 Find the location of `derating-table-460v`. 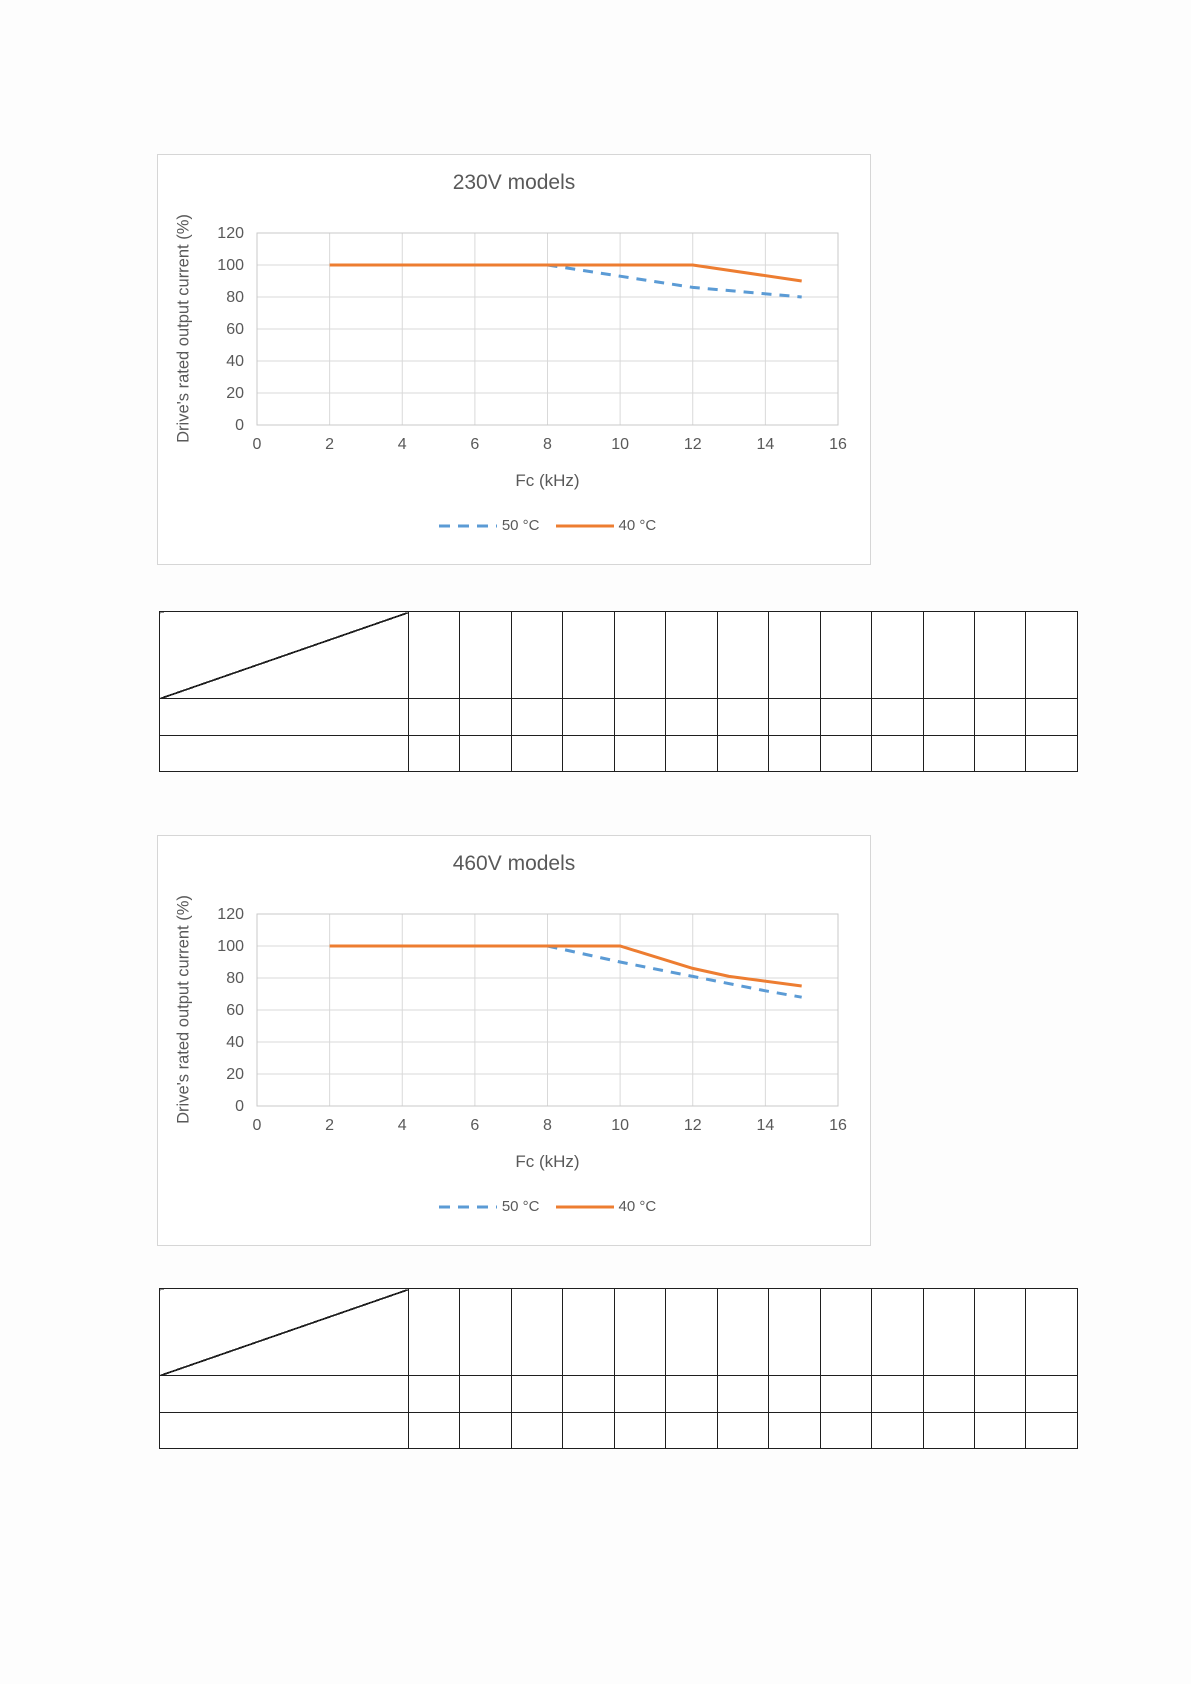

derating-table-460v is located at coordinates (618, 1368).